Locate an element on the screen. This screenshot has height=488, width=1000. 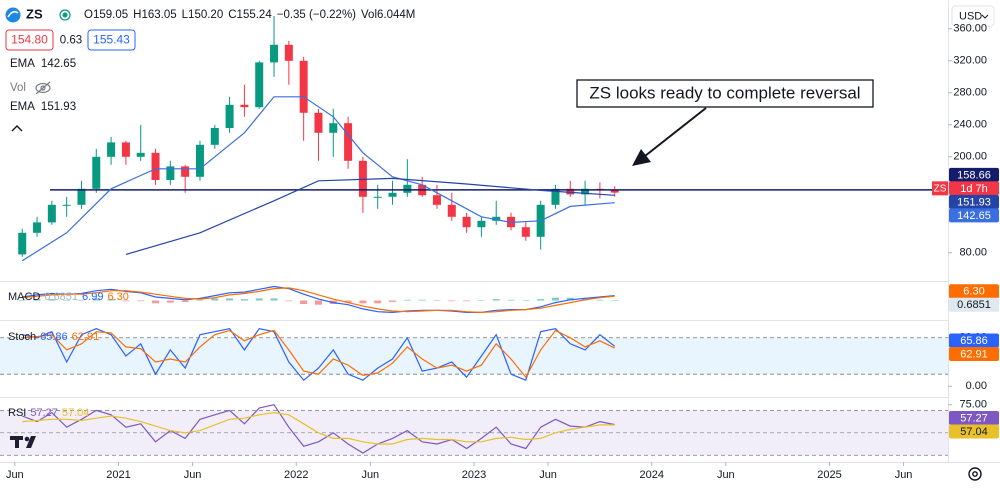
spread: 0.63 is located at coordinates (71, 41).